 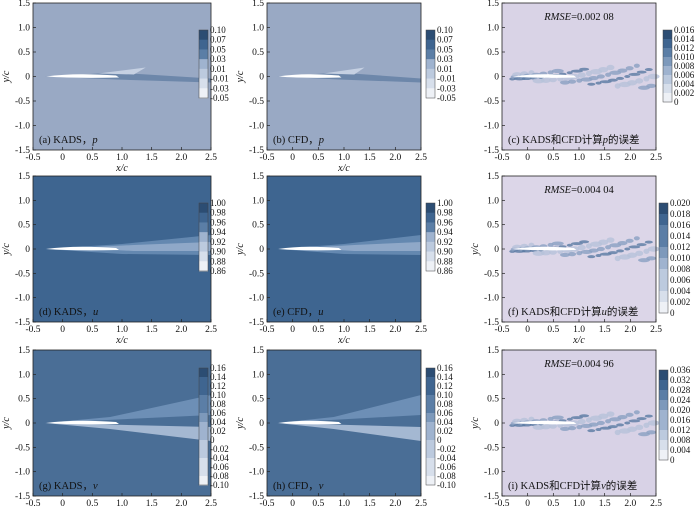 What do you see at coordinates (493, 375) in the screenshot?
I see `y-tick-label: 1.0` at bounding box center [493, 375].